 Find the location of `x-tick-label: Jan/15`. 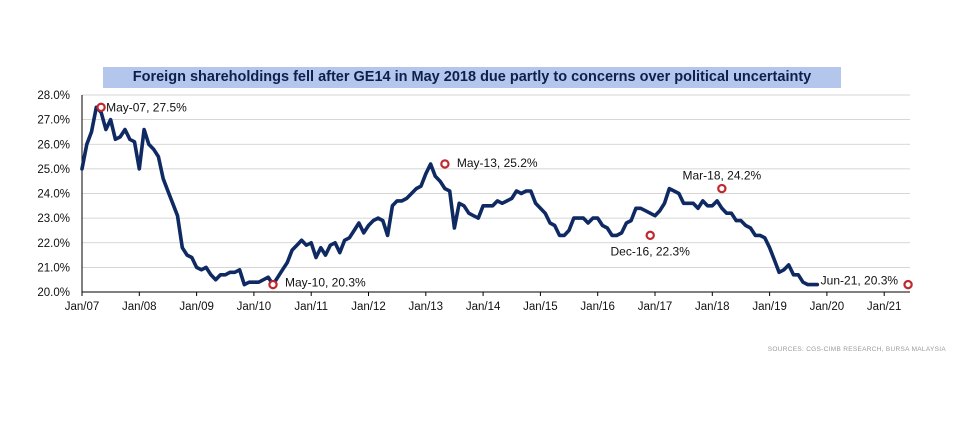

x-tick-label: Jan/15 is located at coordinates (540, 307).